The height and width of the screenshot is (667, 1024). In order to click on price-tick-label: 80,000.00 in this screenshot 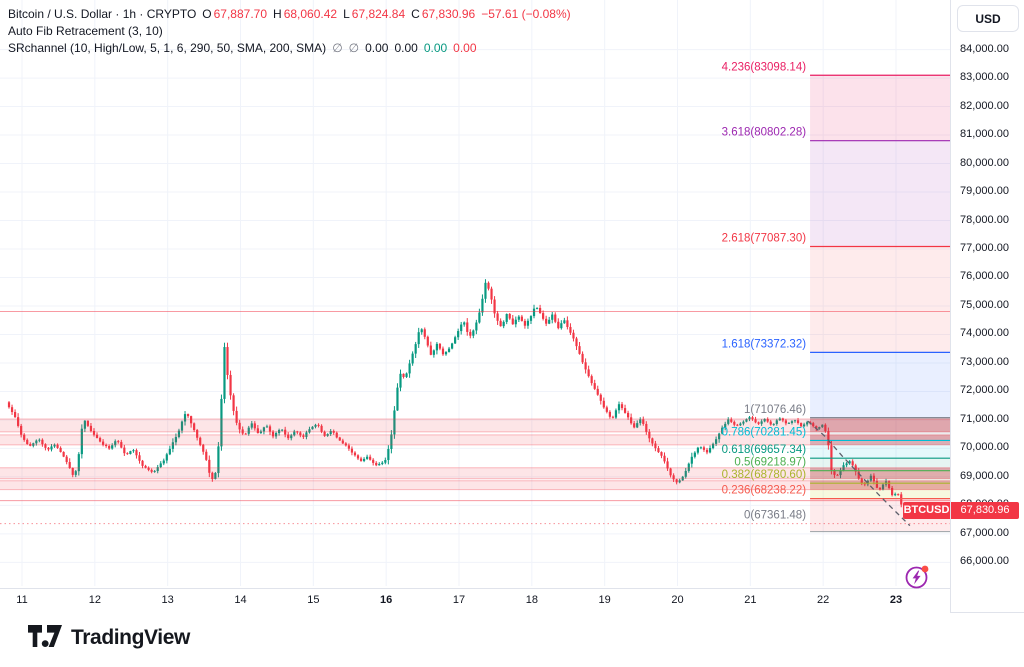, I will do `click(984, 162)`.